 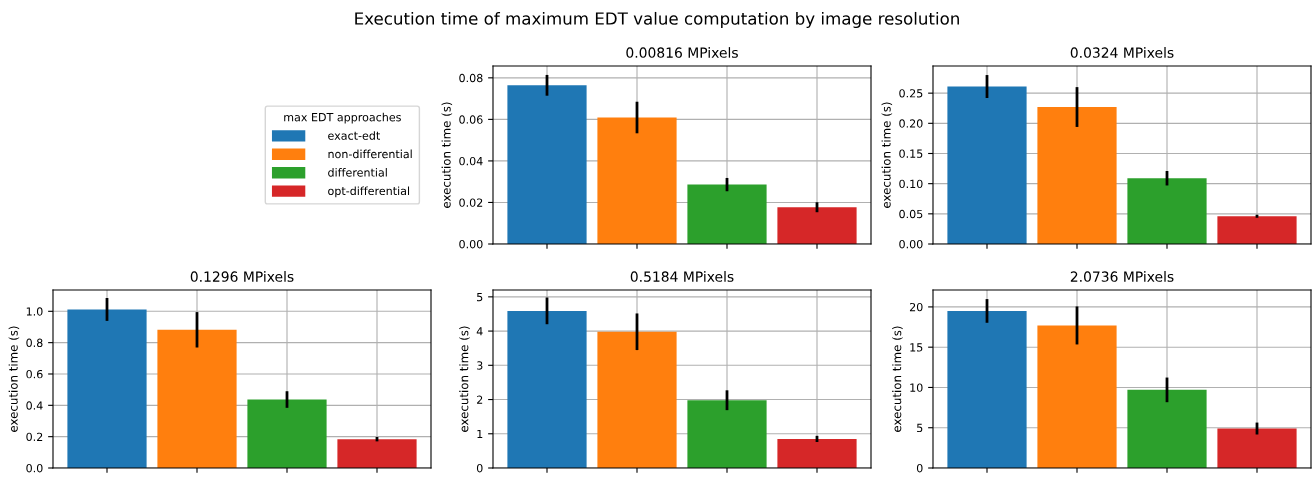 What do you see at coordinates (911, 93) in the screenshot?
I see `y-tick-label: 0.25` at bounding box center [911, 93].